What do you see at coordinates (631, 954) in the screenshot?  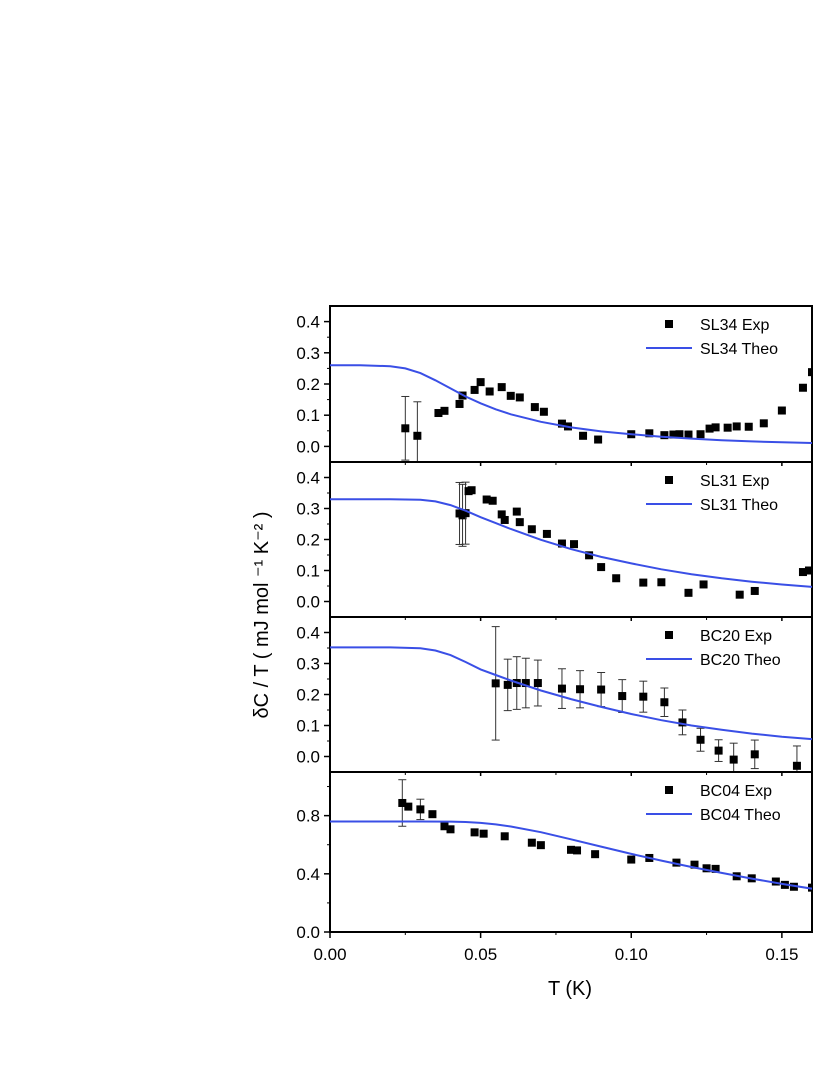 I see `x-tick-label: 0.10` at bounding box center [631, 954].